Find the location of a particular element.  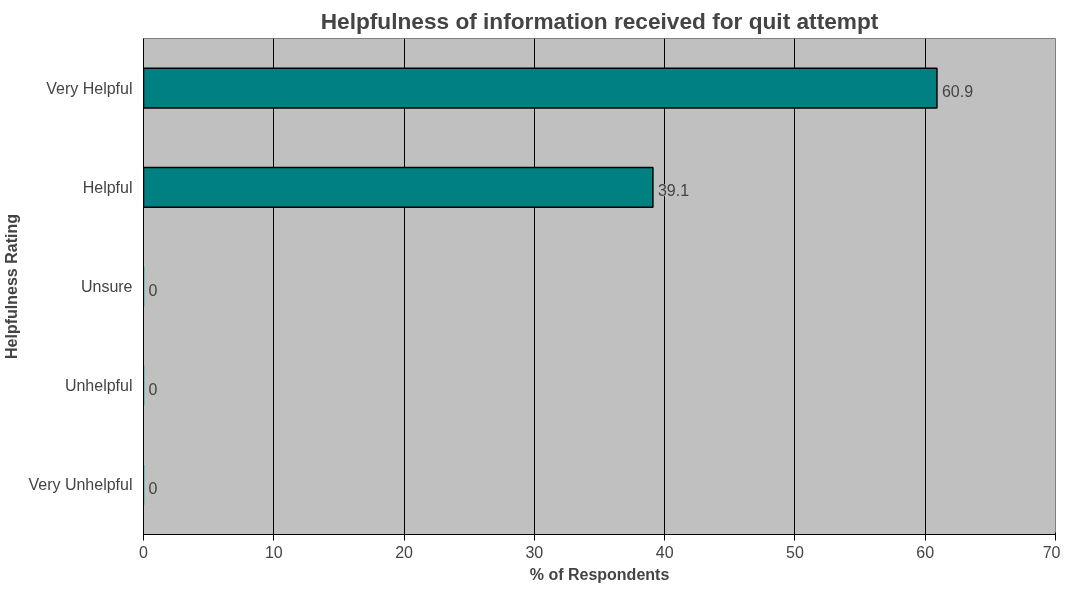

data-label: 39.1 is located at coordinates (673, 191).